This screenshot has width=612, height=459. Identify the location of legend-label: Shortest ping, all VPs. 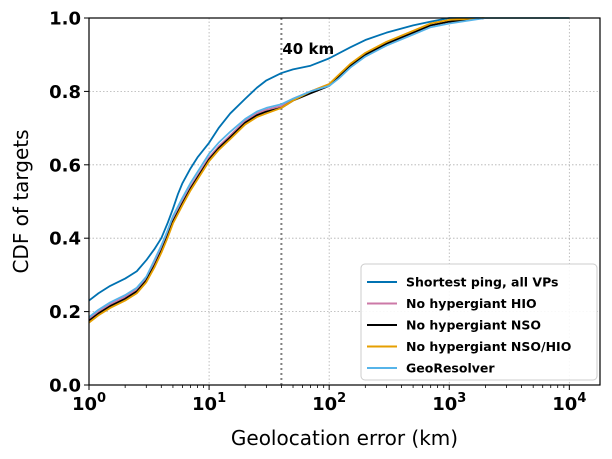
(482, 282).